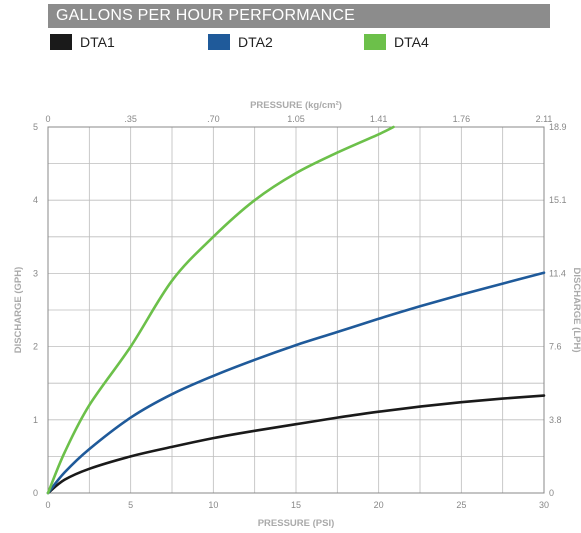  Describe the element at coordinates (296, 523) in the screenshot. I see `x-axis-title: PRESSURE (PSI)` at that location.